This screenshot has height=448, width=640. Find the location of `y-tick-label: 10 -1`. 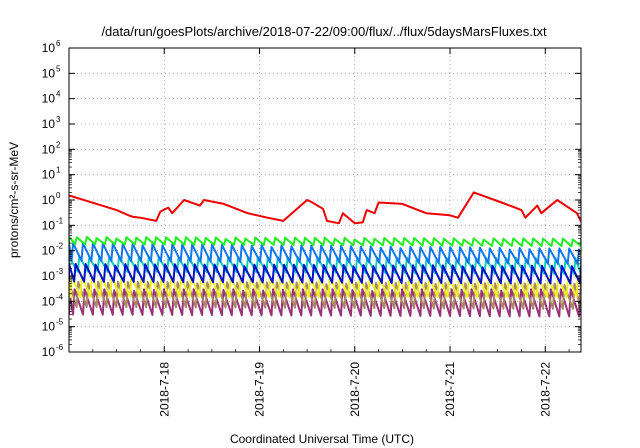

y-tick-label: 10 -1 is located at coordinates (53, 224).